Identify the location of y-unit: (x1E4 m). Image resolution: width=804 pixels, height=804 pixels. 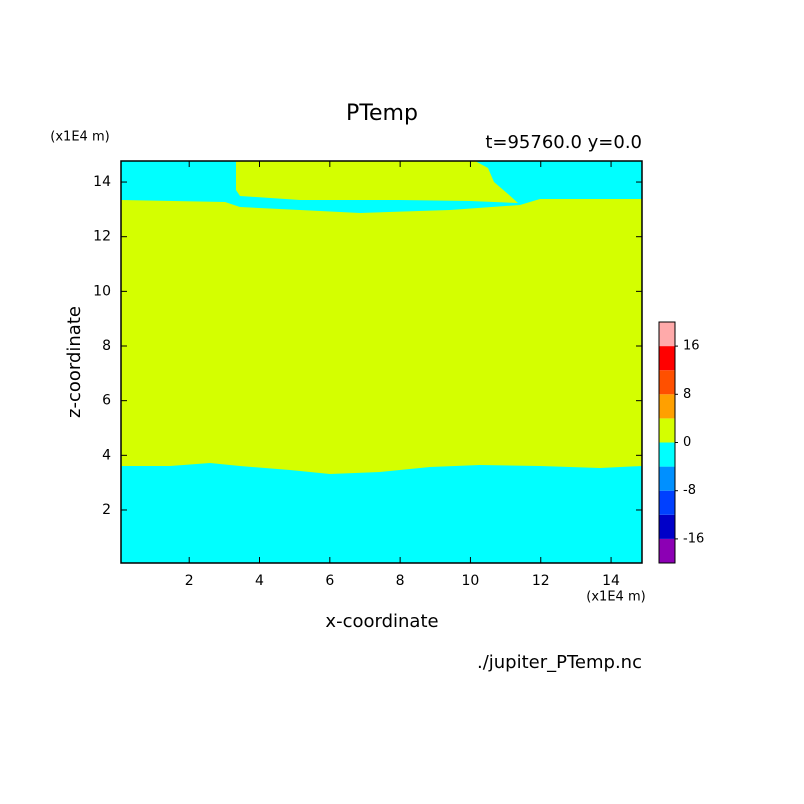
(79, 137).